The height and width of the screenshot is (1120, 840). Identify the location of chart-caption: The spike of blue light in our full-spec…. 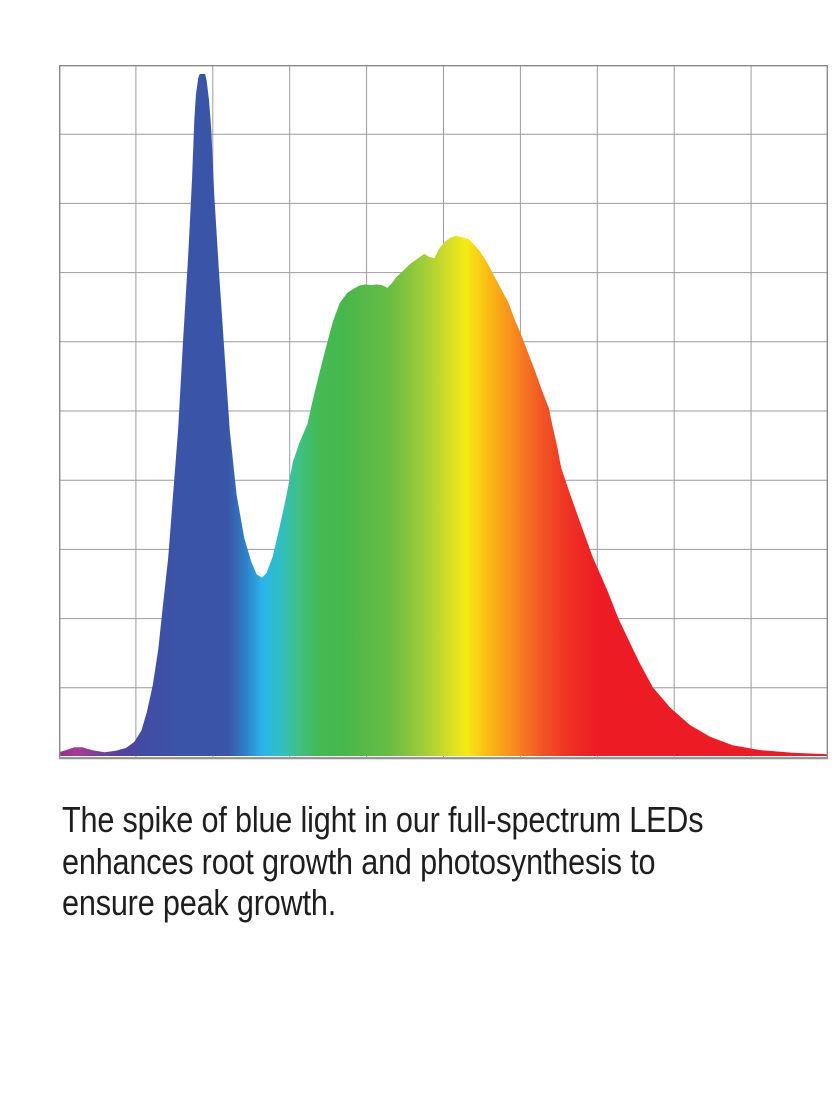
(383, 861).